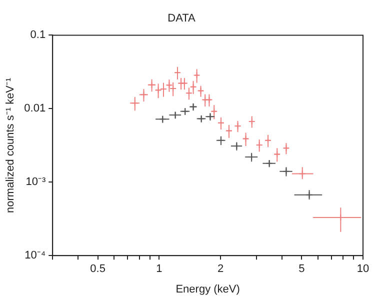 The width and height of the screenshot is (377, 300). What do you see at coordinates (208, 289) in the screenshot?
I see `x-axis-title: Energy (keV)` at bounding box center [208, 289].